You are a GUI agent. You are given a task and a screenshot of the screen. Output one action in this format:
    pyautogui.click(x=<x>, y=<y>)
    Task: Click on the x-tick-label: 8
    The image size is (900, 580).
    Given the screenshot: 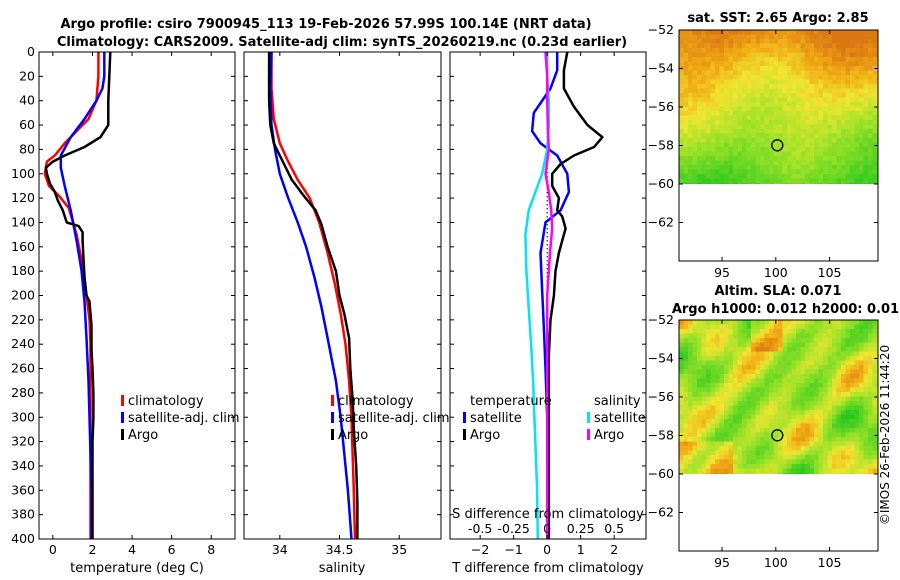 What is the action you would take?
    pyautogui.click(x=211, y=549)
    